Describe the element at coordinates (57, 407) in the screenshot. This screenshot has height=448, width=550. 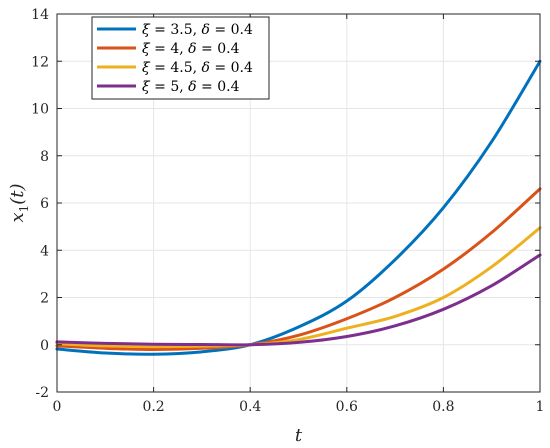
I see `x-tick-label: 0` at that location.